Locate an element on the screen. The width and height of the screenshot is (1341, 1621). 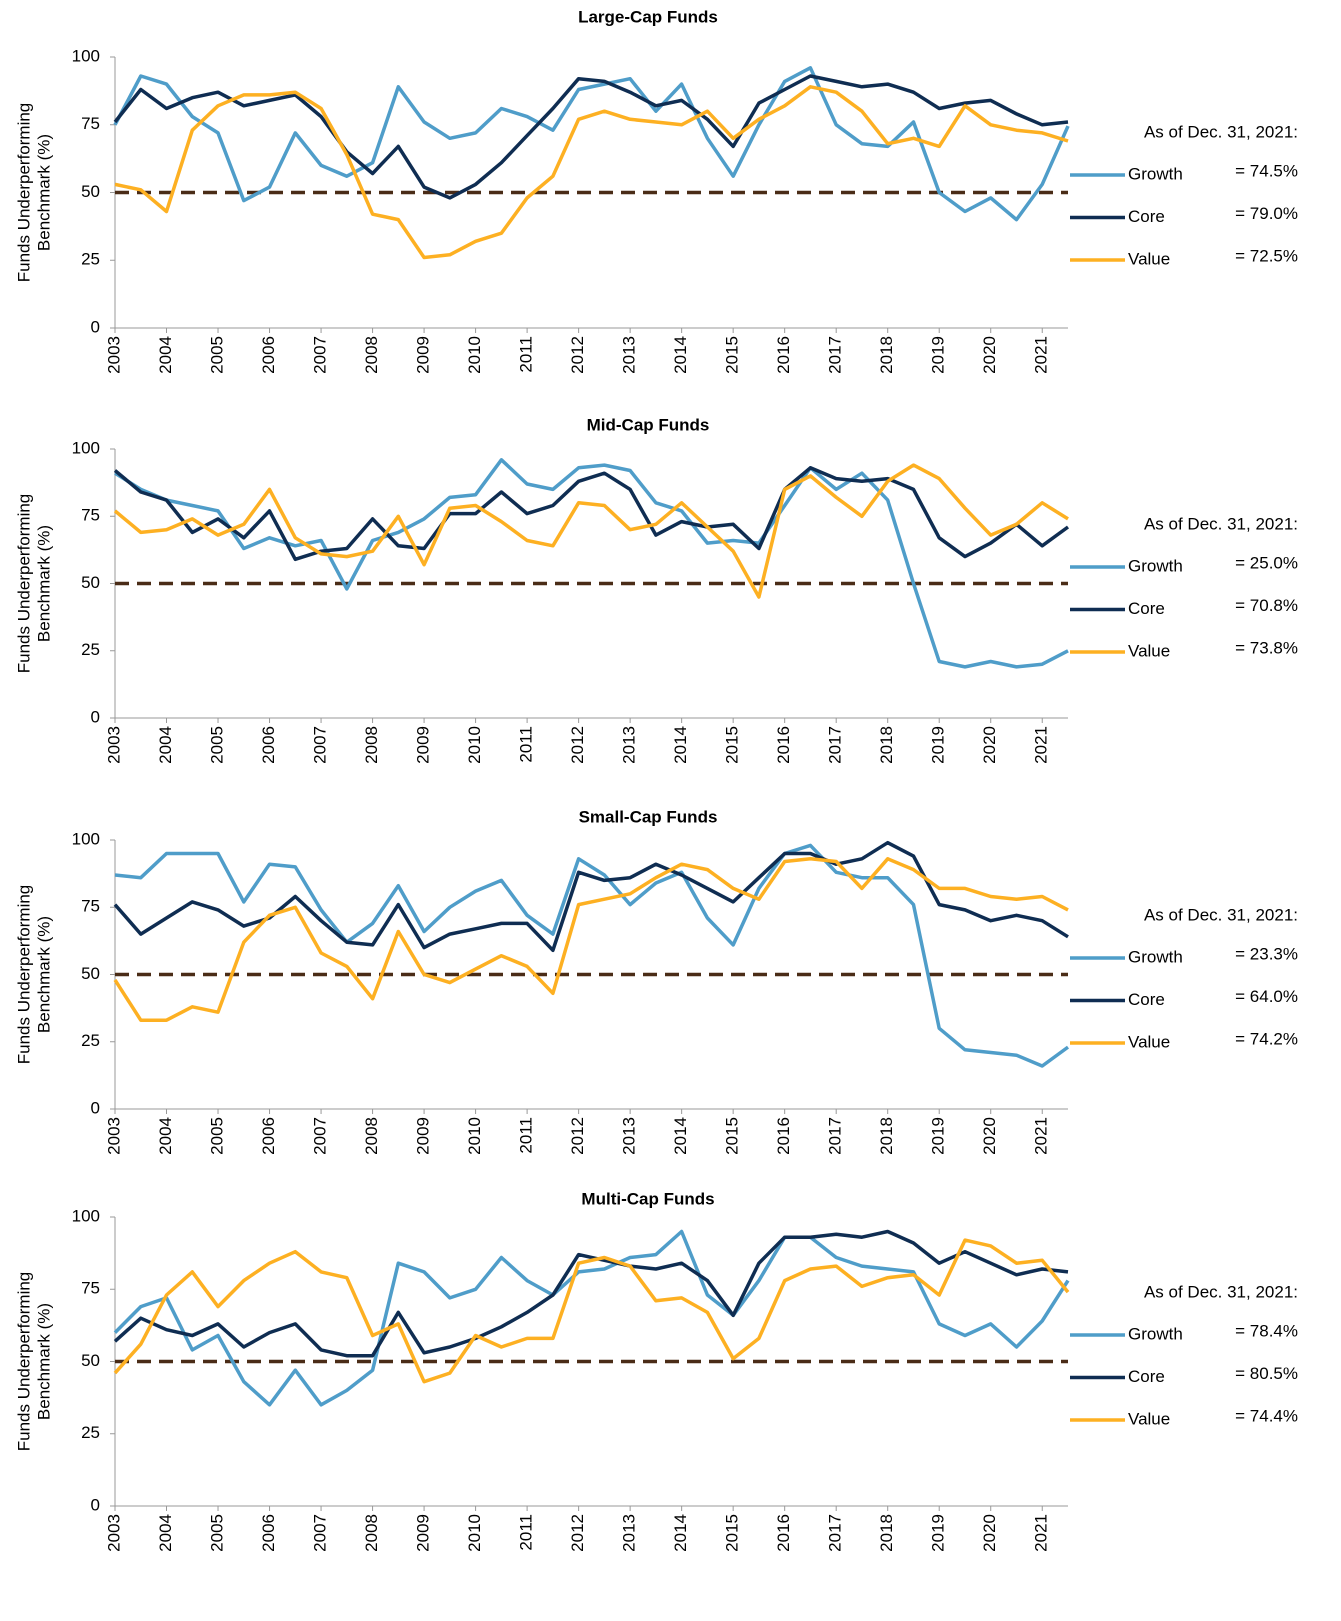
x-tick-label: 2013 is located at coordinates (629, 1136).